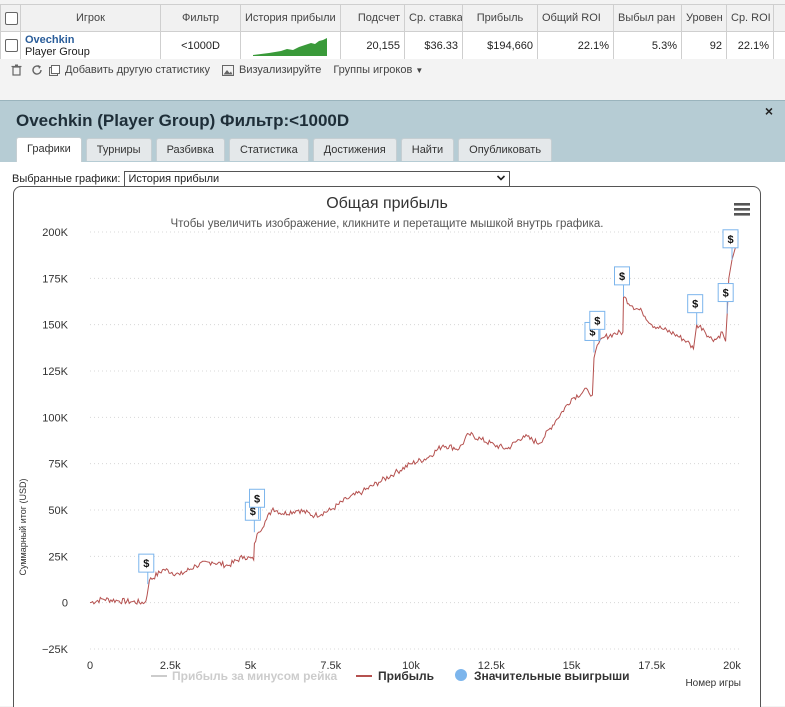 The image size is (785, 707). What do you see at coordinates (11, 46) in the screenshot?
I see `row-checkbox` at bounding box center [11, 46].